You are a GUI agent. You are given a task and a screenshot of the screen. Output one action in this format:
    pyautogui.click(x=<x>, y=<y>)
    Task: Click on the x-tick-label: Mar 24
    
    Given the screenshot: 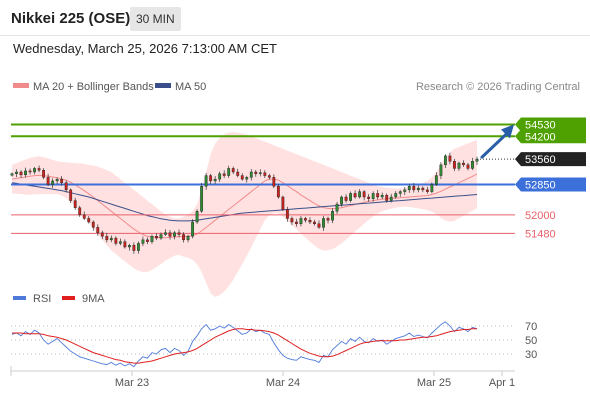 What is the action you would take?
    pyautogui.click(x=283, y=383)
    